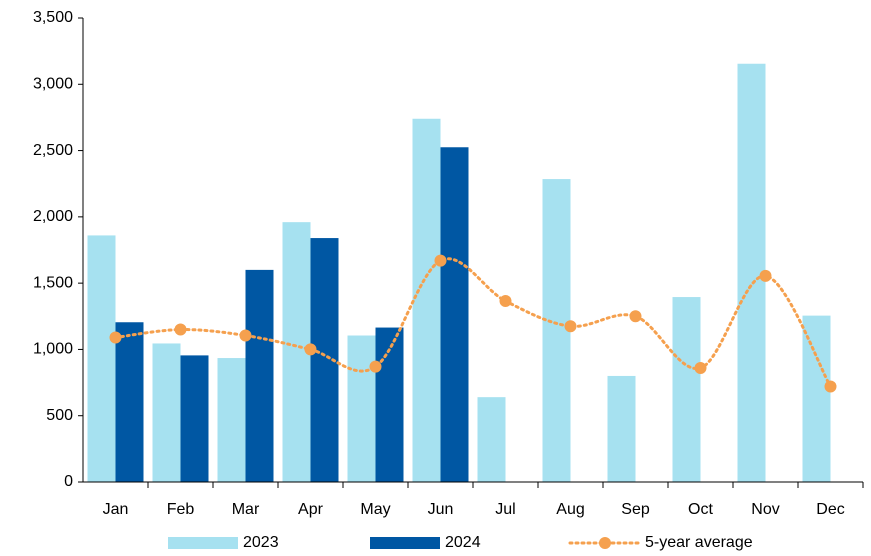  What do you see at coordinates (68, 481) in the screenshot?
I see `y-tick-label: 0` at bounding box center [68, 481].